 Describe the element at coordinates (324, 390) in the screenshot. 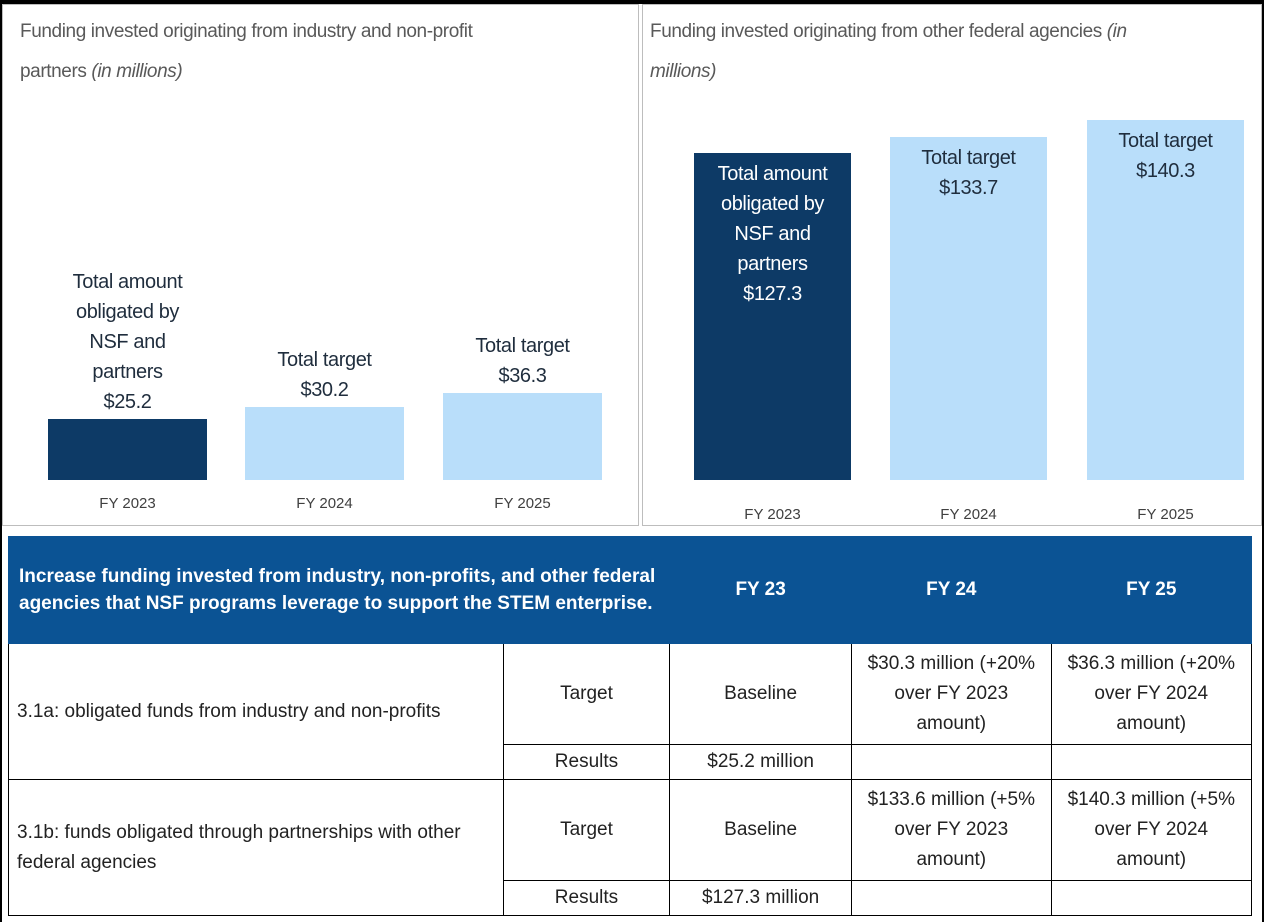

I see `value-label: $30.2` at that location.